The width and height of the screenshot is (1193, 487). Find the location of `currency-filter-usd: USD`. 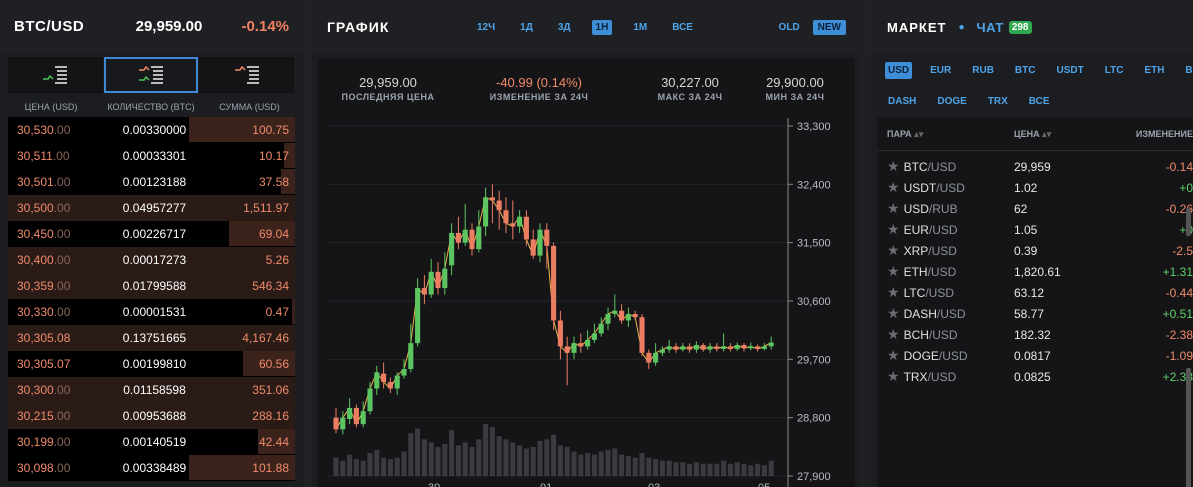

currency-filter-usd: USD is located at coordinates (899, 70).